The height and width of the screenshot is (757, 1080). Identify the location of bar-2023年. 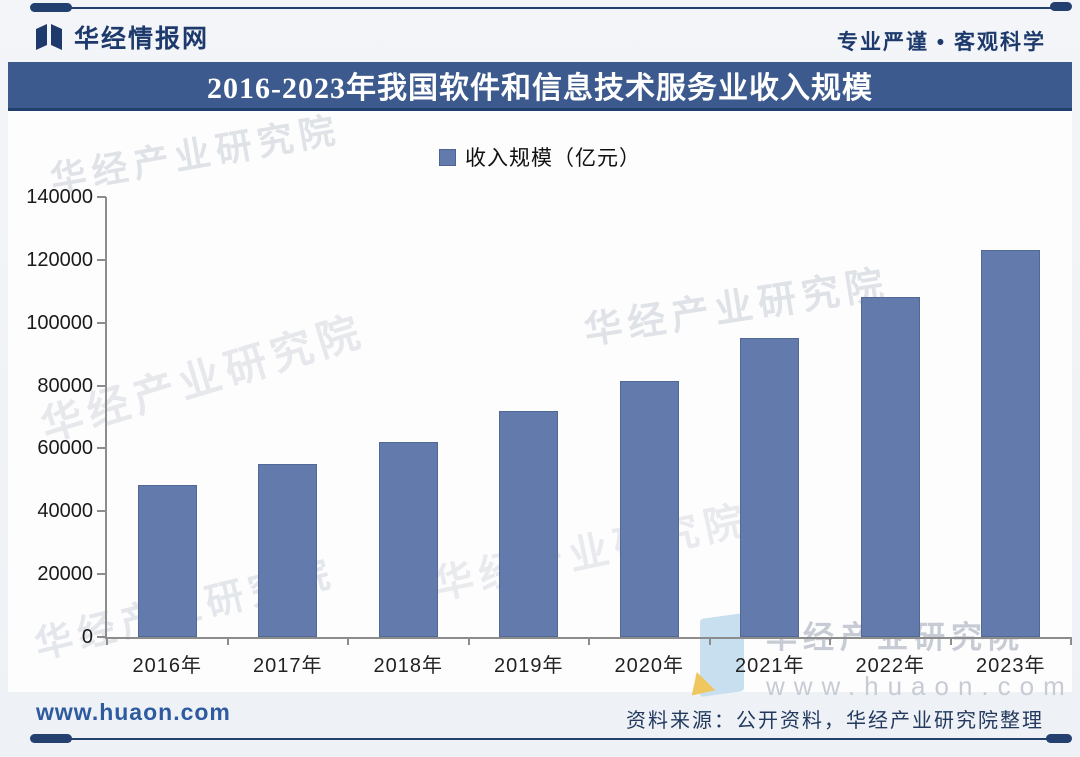
(1011, 443).